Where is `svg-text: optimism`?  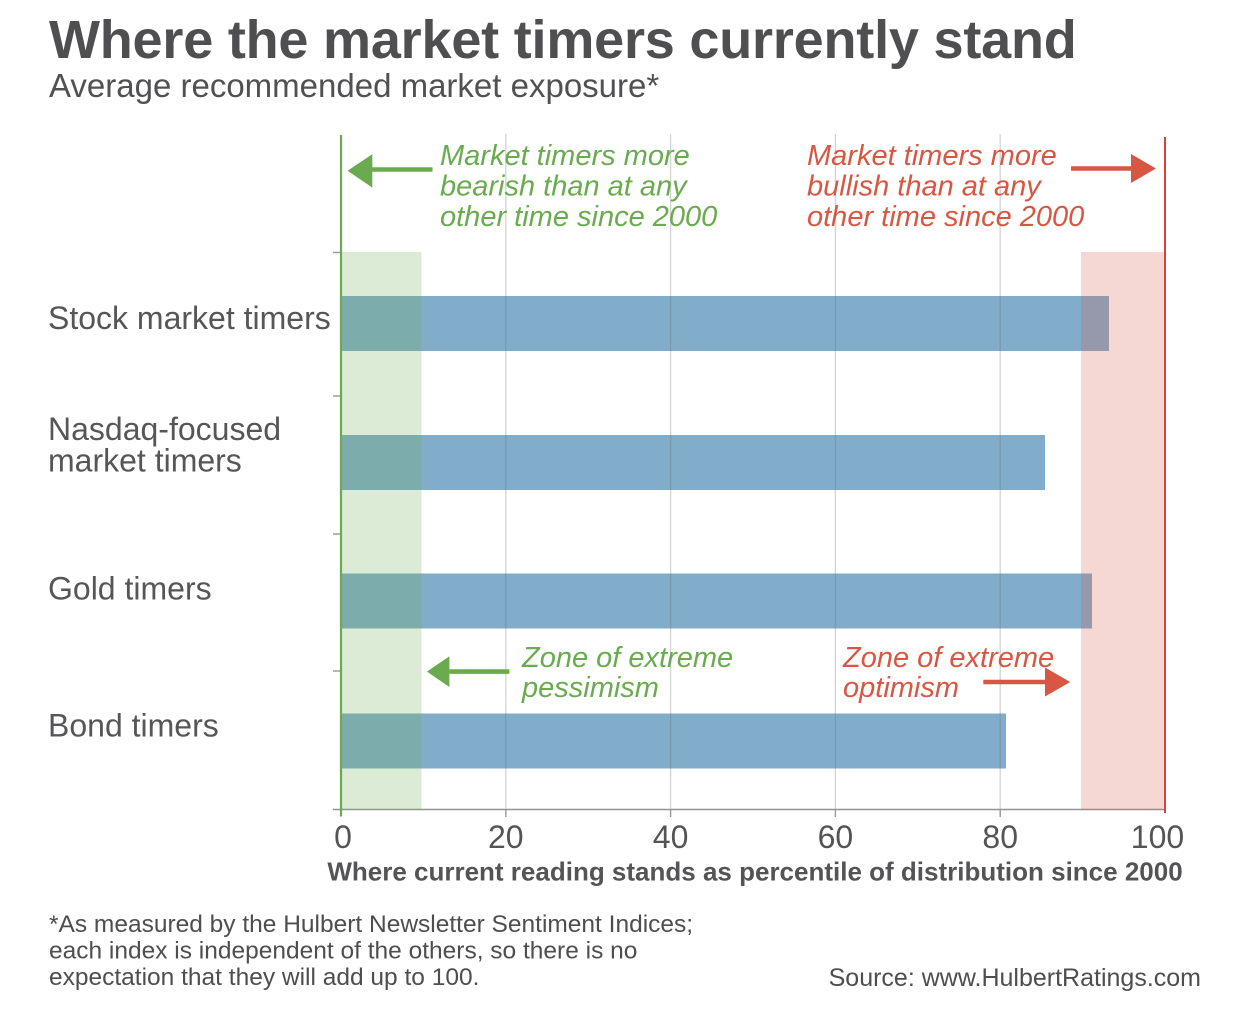
svg-text: optimism is located at coordinates (901, 688).